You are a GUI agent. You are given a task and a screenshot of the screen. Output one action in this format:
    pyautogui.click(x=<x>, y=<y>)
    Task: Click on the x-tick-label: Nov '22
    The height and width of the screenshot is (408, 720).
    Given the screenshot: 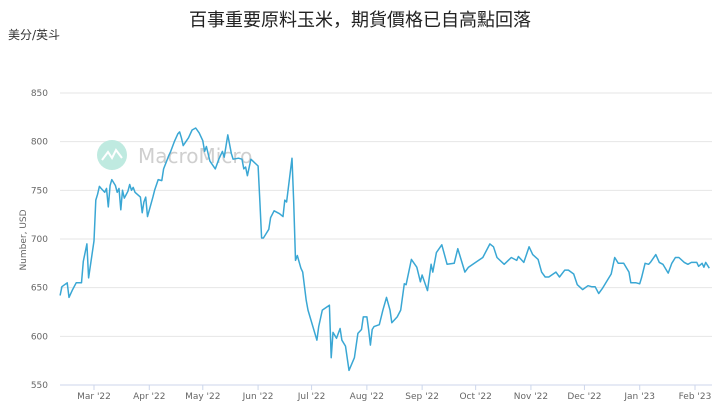 What is the action you would take?
    pyautogui.click(x=531, y=397)
    